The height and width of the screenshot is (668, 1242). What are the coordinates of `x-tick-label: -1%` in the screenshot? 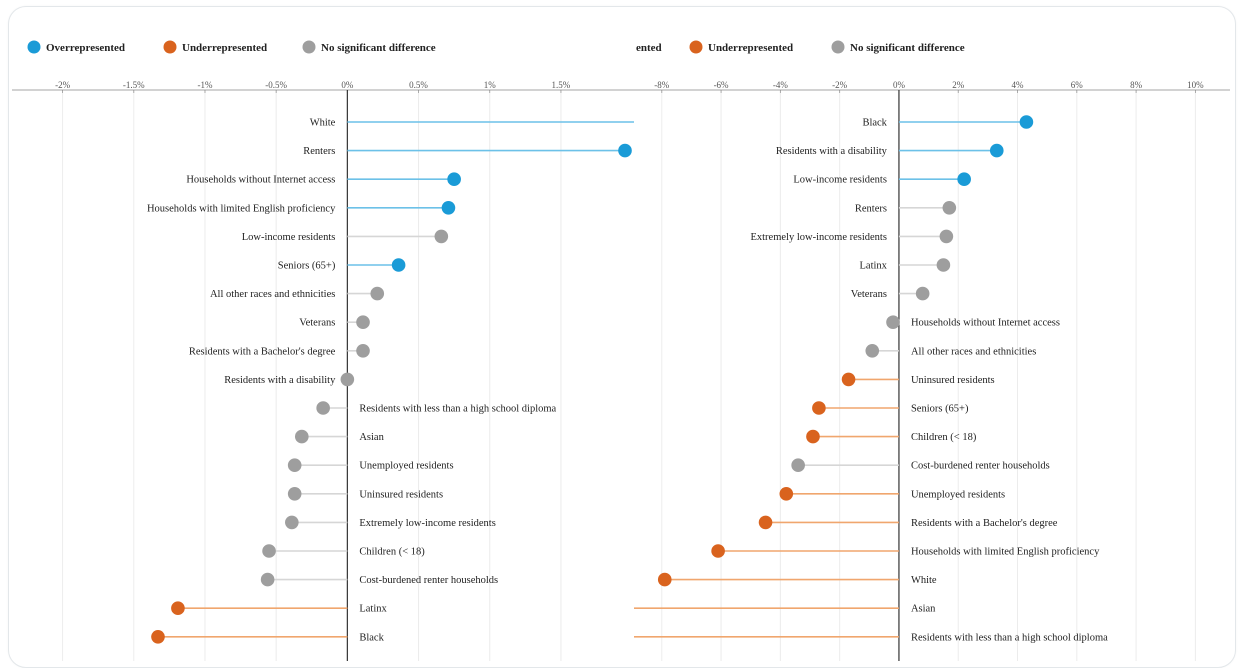 It's located at (204, 85).